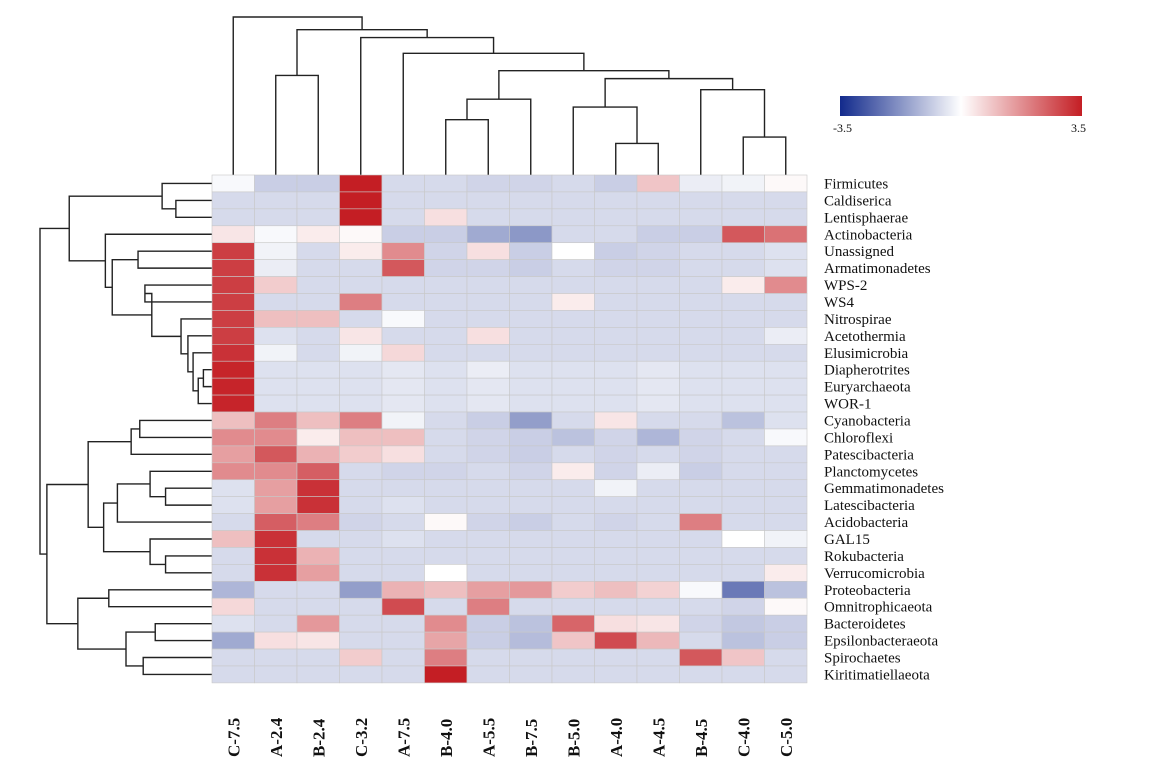 The height and width of the screenshot is (777, 1157). Describe the element at coordinates (1078, 128) in the screenshot. I see `color-scale-max-label: 3.5` at that location.